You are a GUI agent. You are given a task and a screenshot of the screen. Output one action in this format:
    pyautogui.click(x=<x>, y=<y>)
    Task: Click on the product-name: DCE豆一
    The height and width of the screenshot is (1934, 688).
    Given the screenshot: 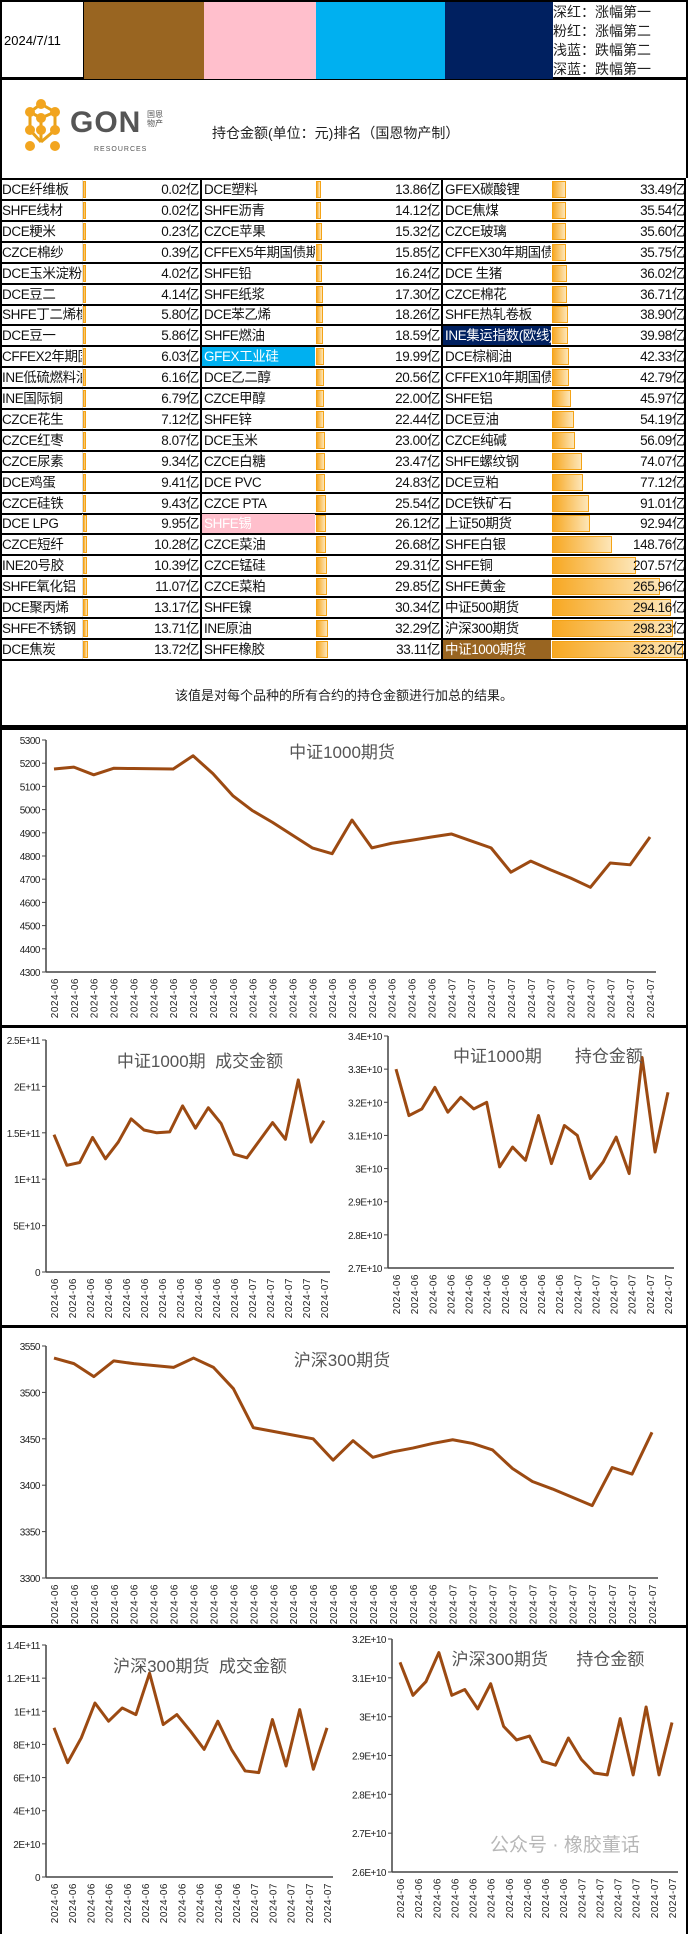 What is the action you would take?
    pyautogui.click(x=29, y=336)
    